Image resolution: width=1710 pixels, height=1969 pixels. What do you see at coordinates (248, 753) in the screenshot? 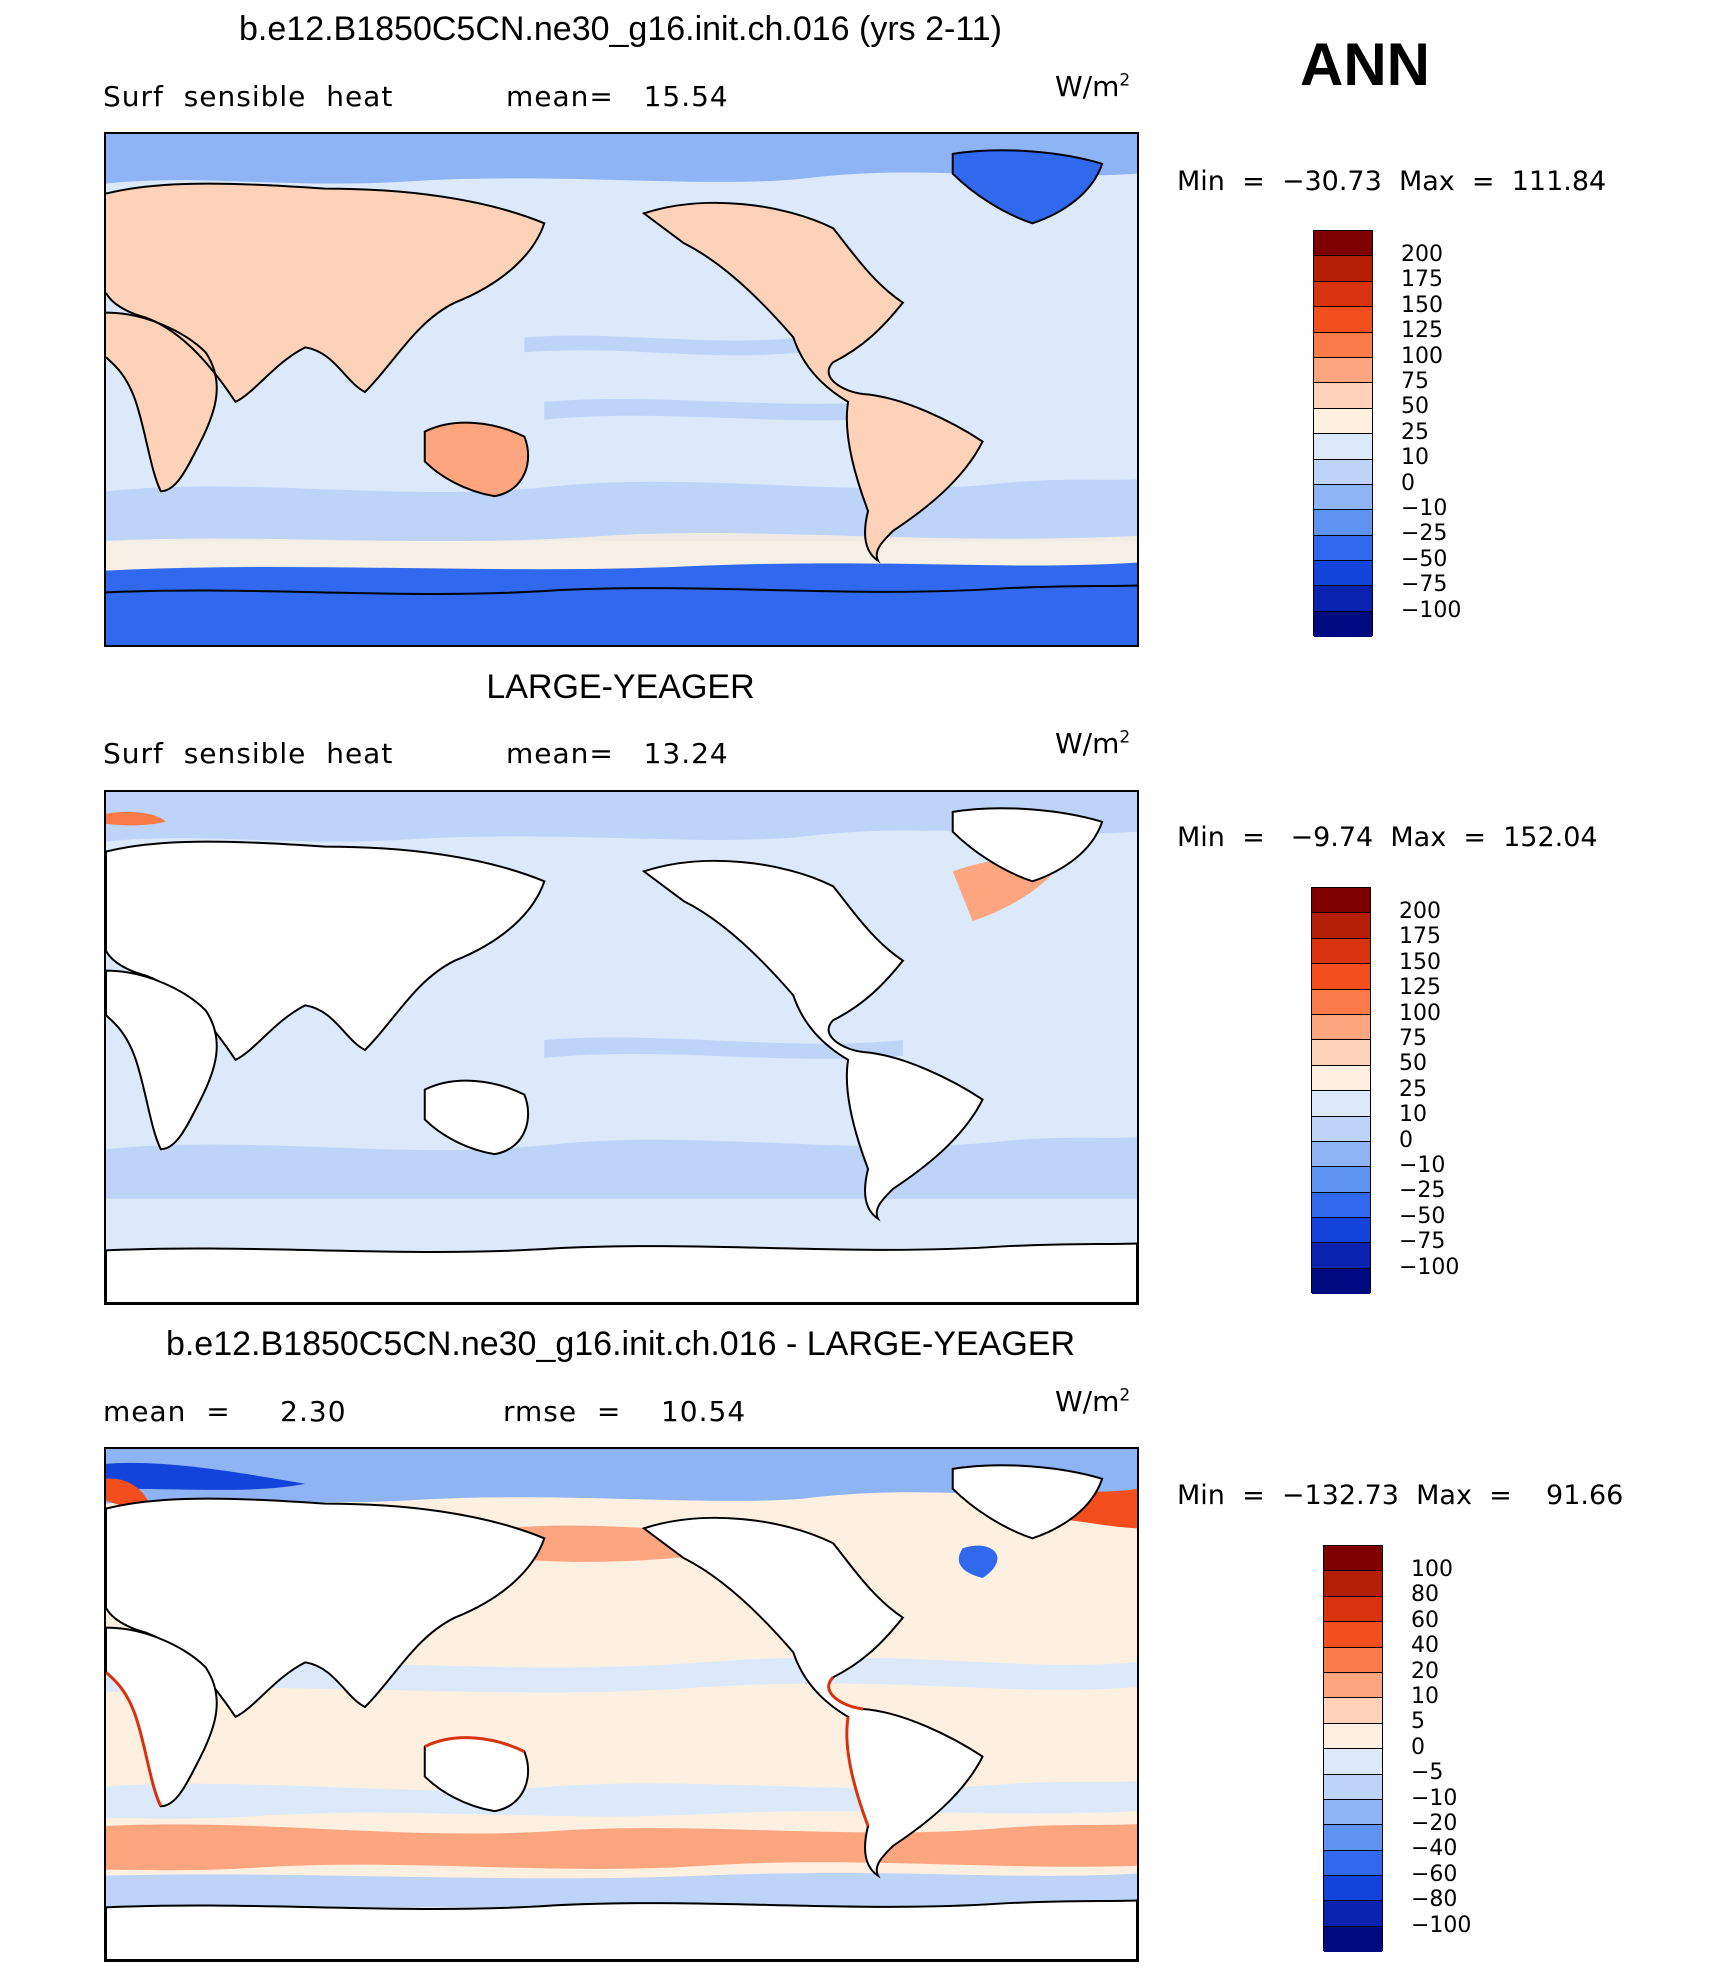
I see `panel-2-variable-label: Surf sensible heat` at bounding box center [248, 753].